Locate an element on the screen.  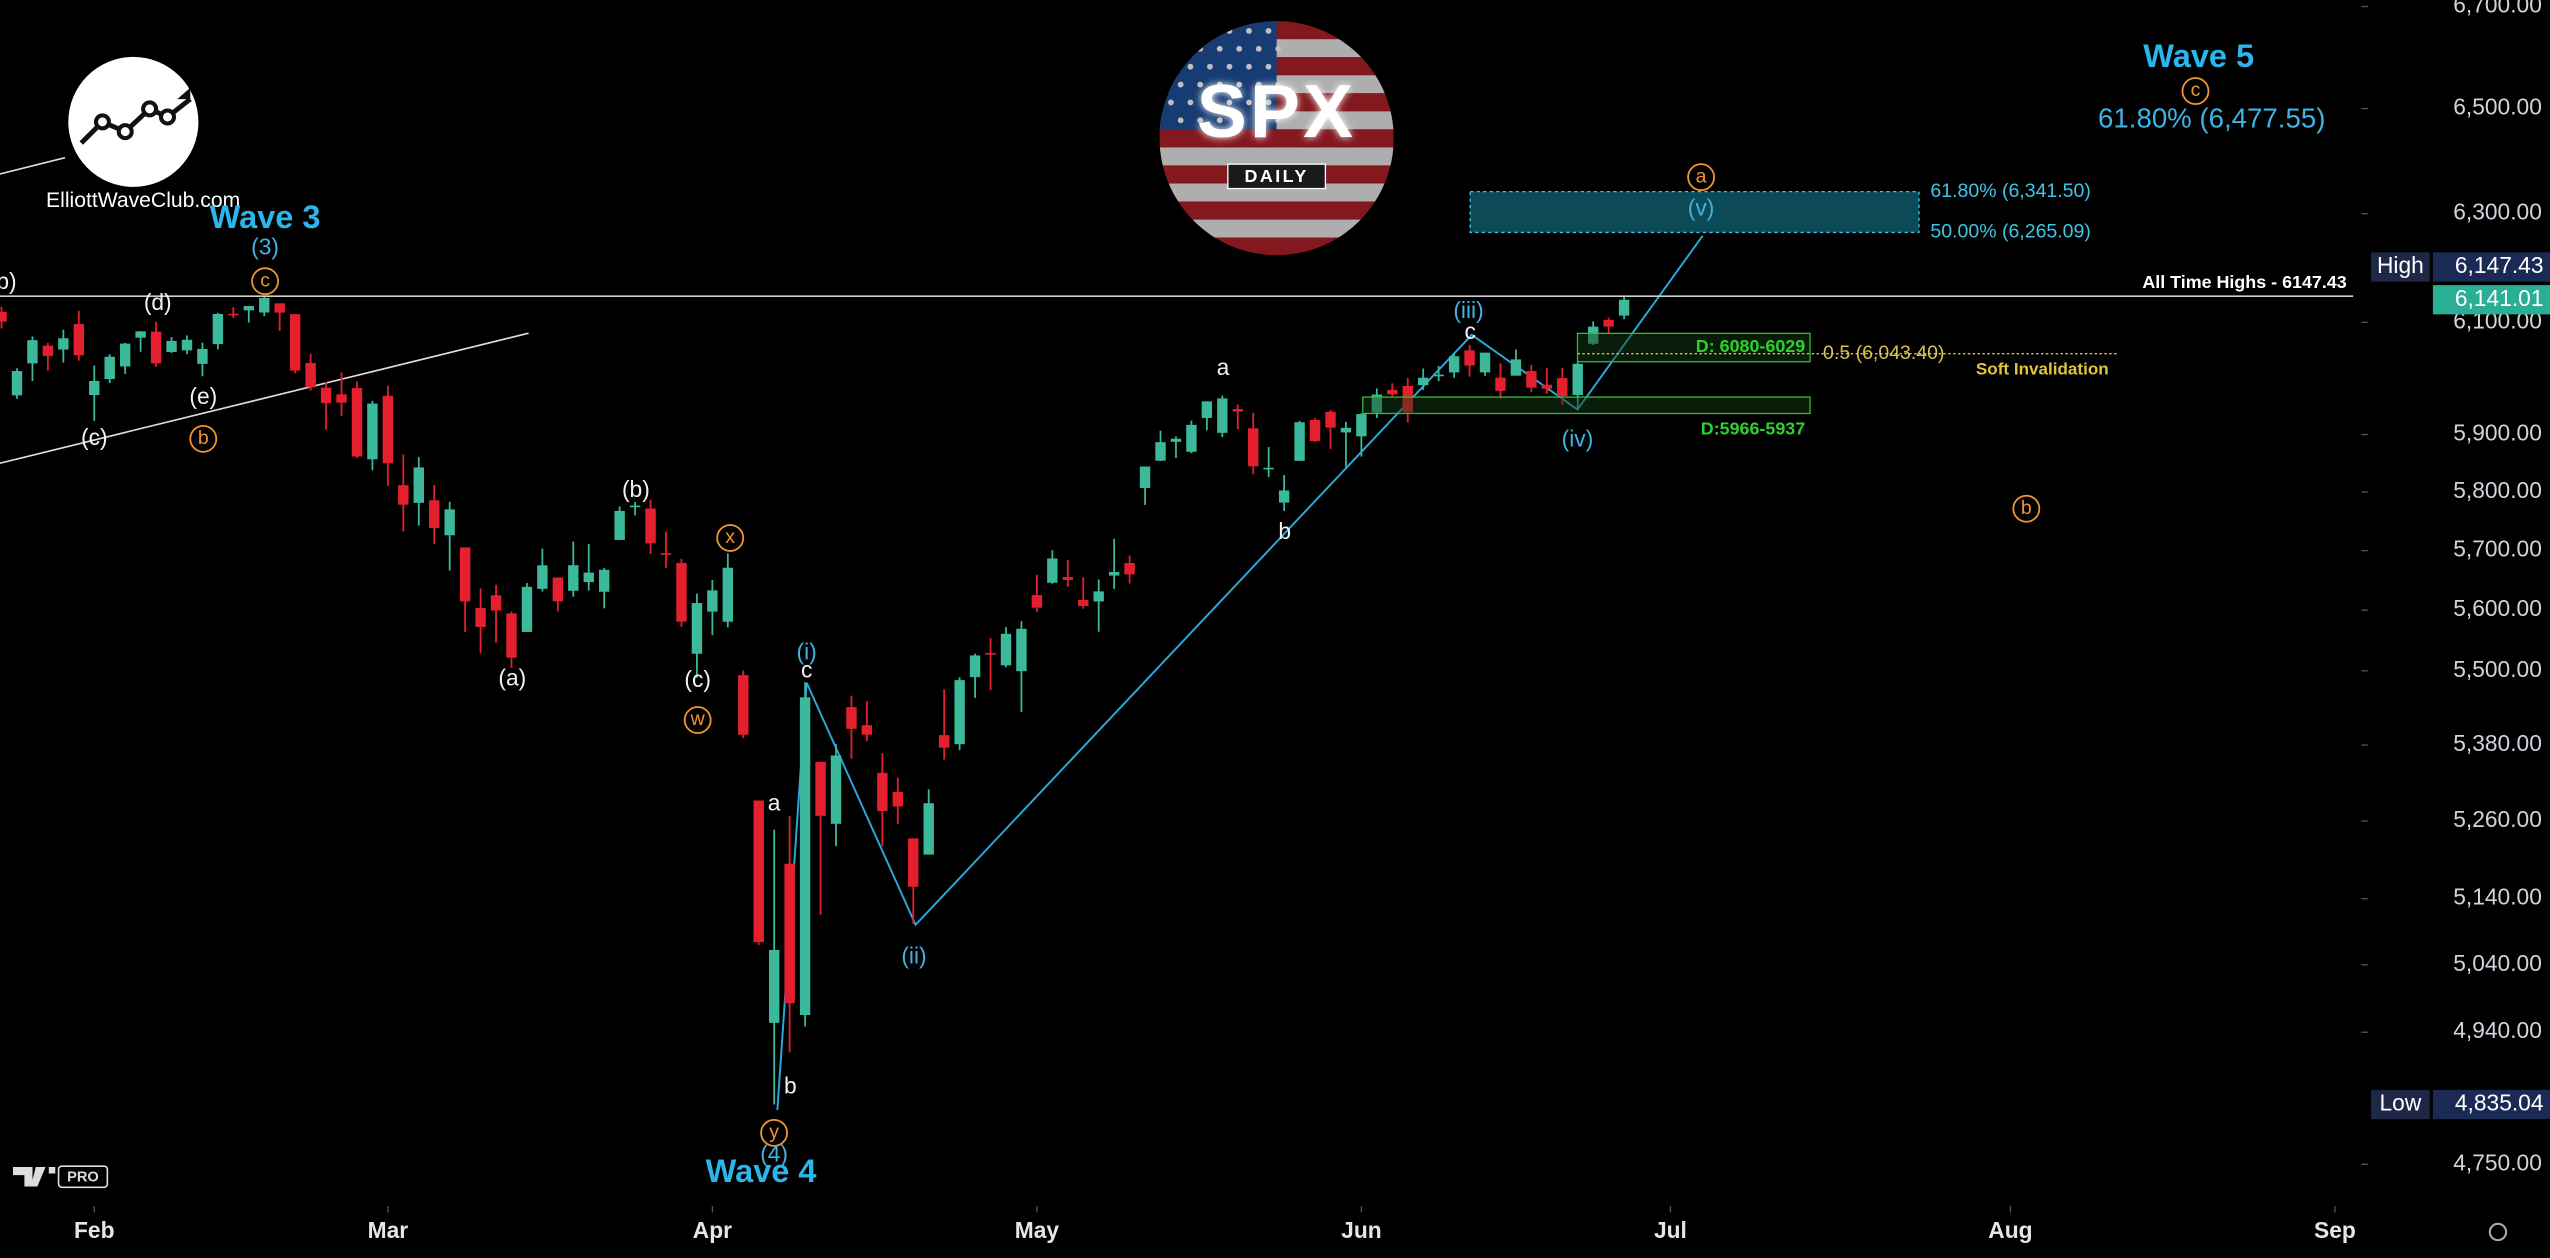
brand-icon-dot is located at coordinates (125, 132).